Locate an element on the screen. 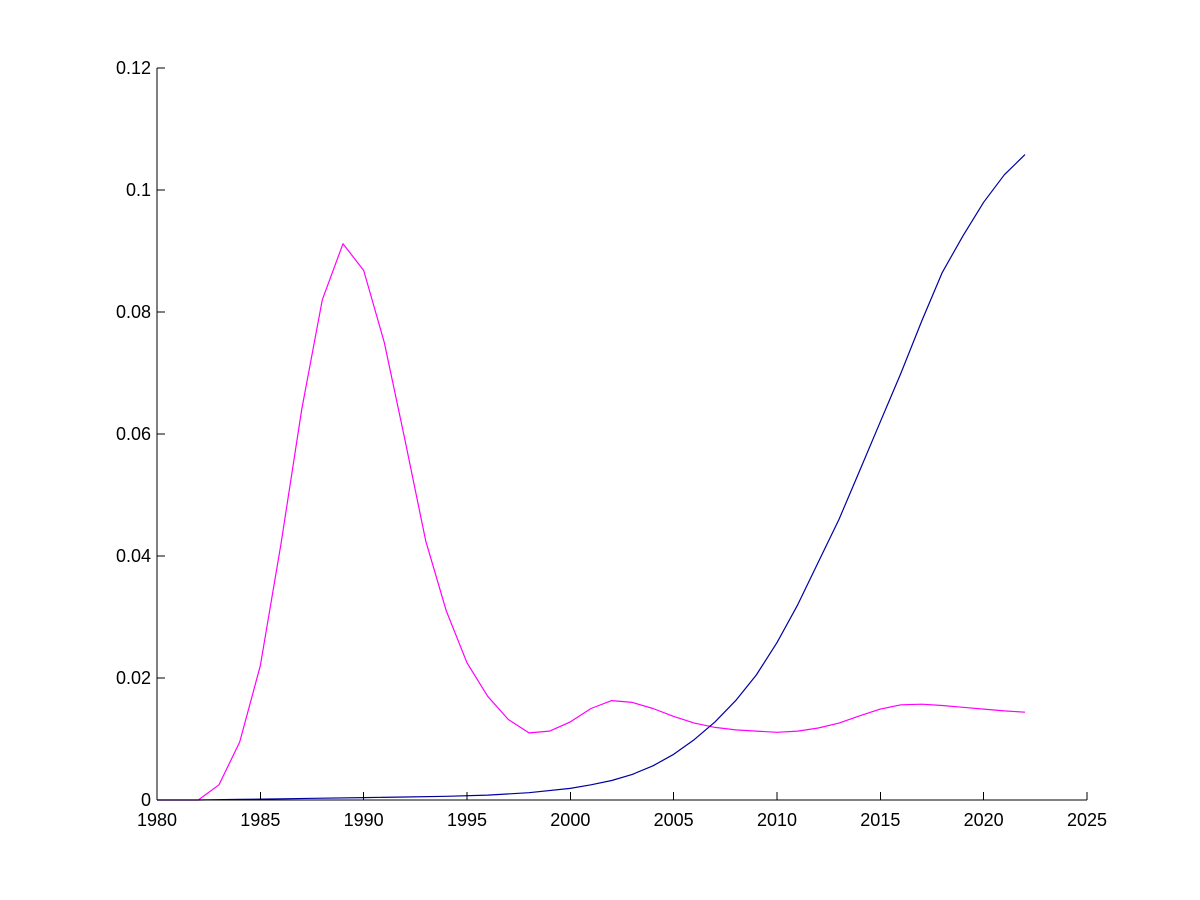 The image size is (1200, 900). x-tick-label: 1990 is located at coordinates (364, 820).